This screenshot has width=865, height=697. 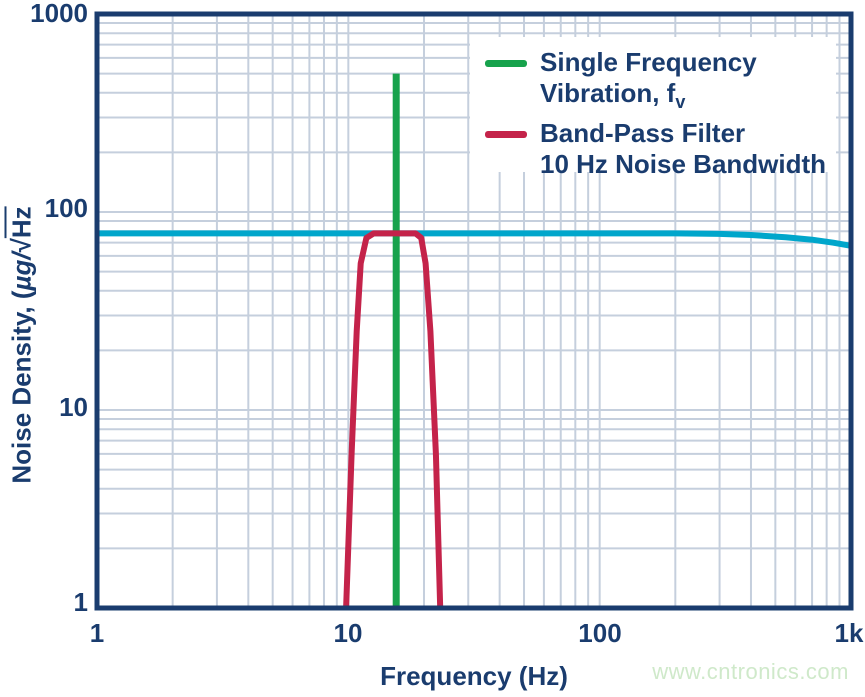 I want to click on x-tick-100: 100, so click(x=600, y=633).